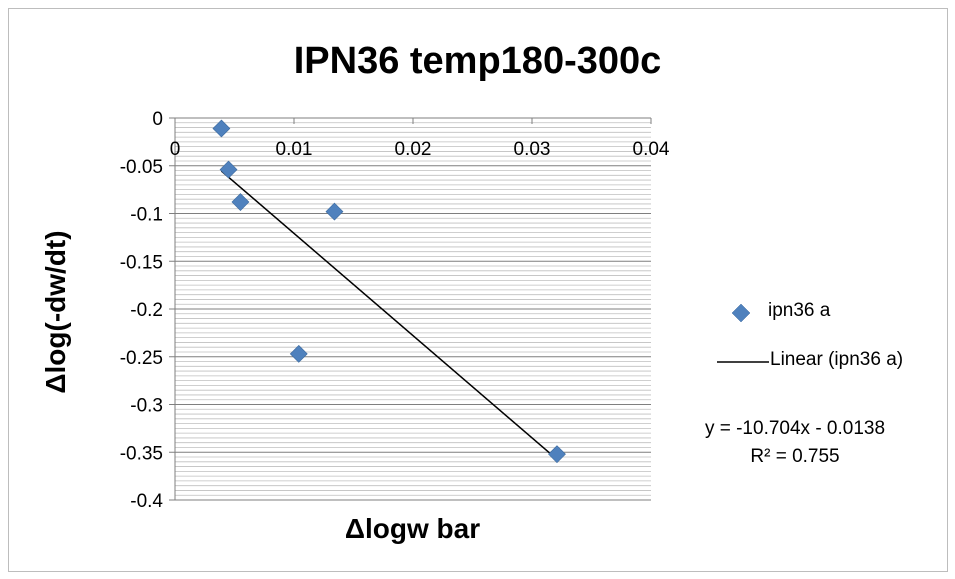 The image size is (955, 579). What do you see at coordinates (146, 406) in the screenshot?
I see `y-tick-label: -0.3` at bounding box center [146, 406].